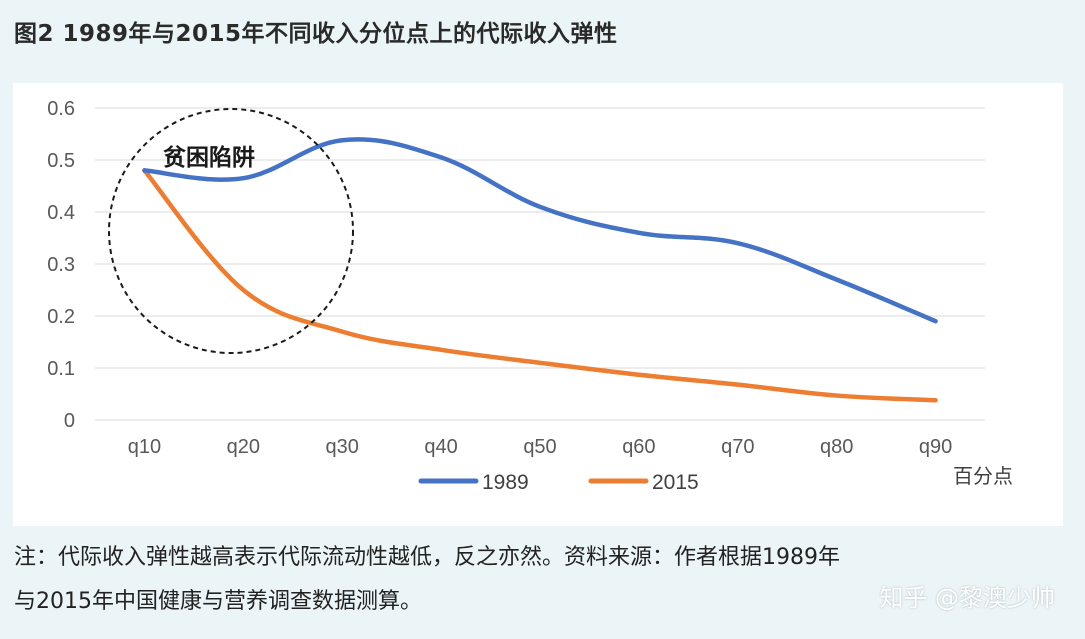 Image resolution: width=1085 pixels, height=639 pixels. I want to click on y-tick-label: 0.4, so click(61, 213).